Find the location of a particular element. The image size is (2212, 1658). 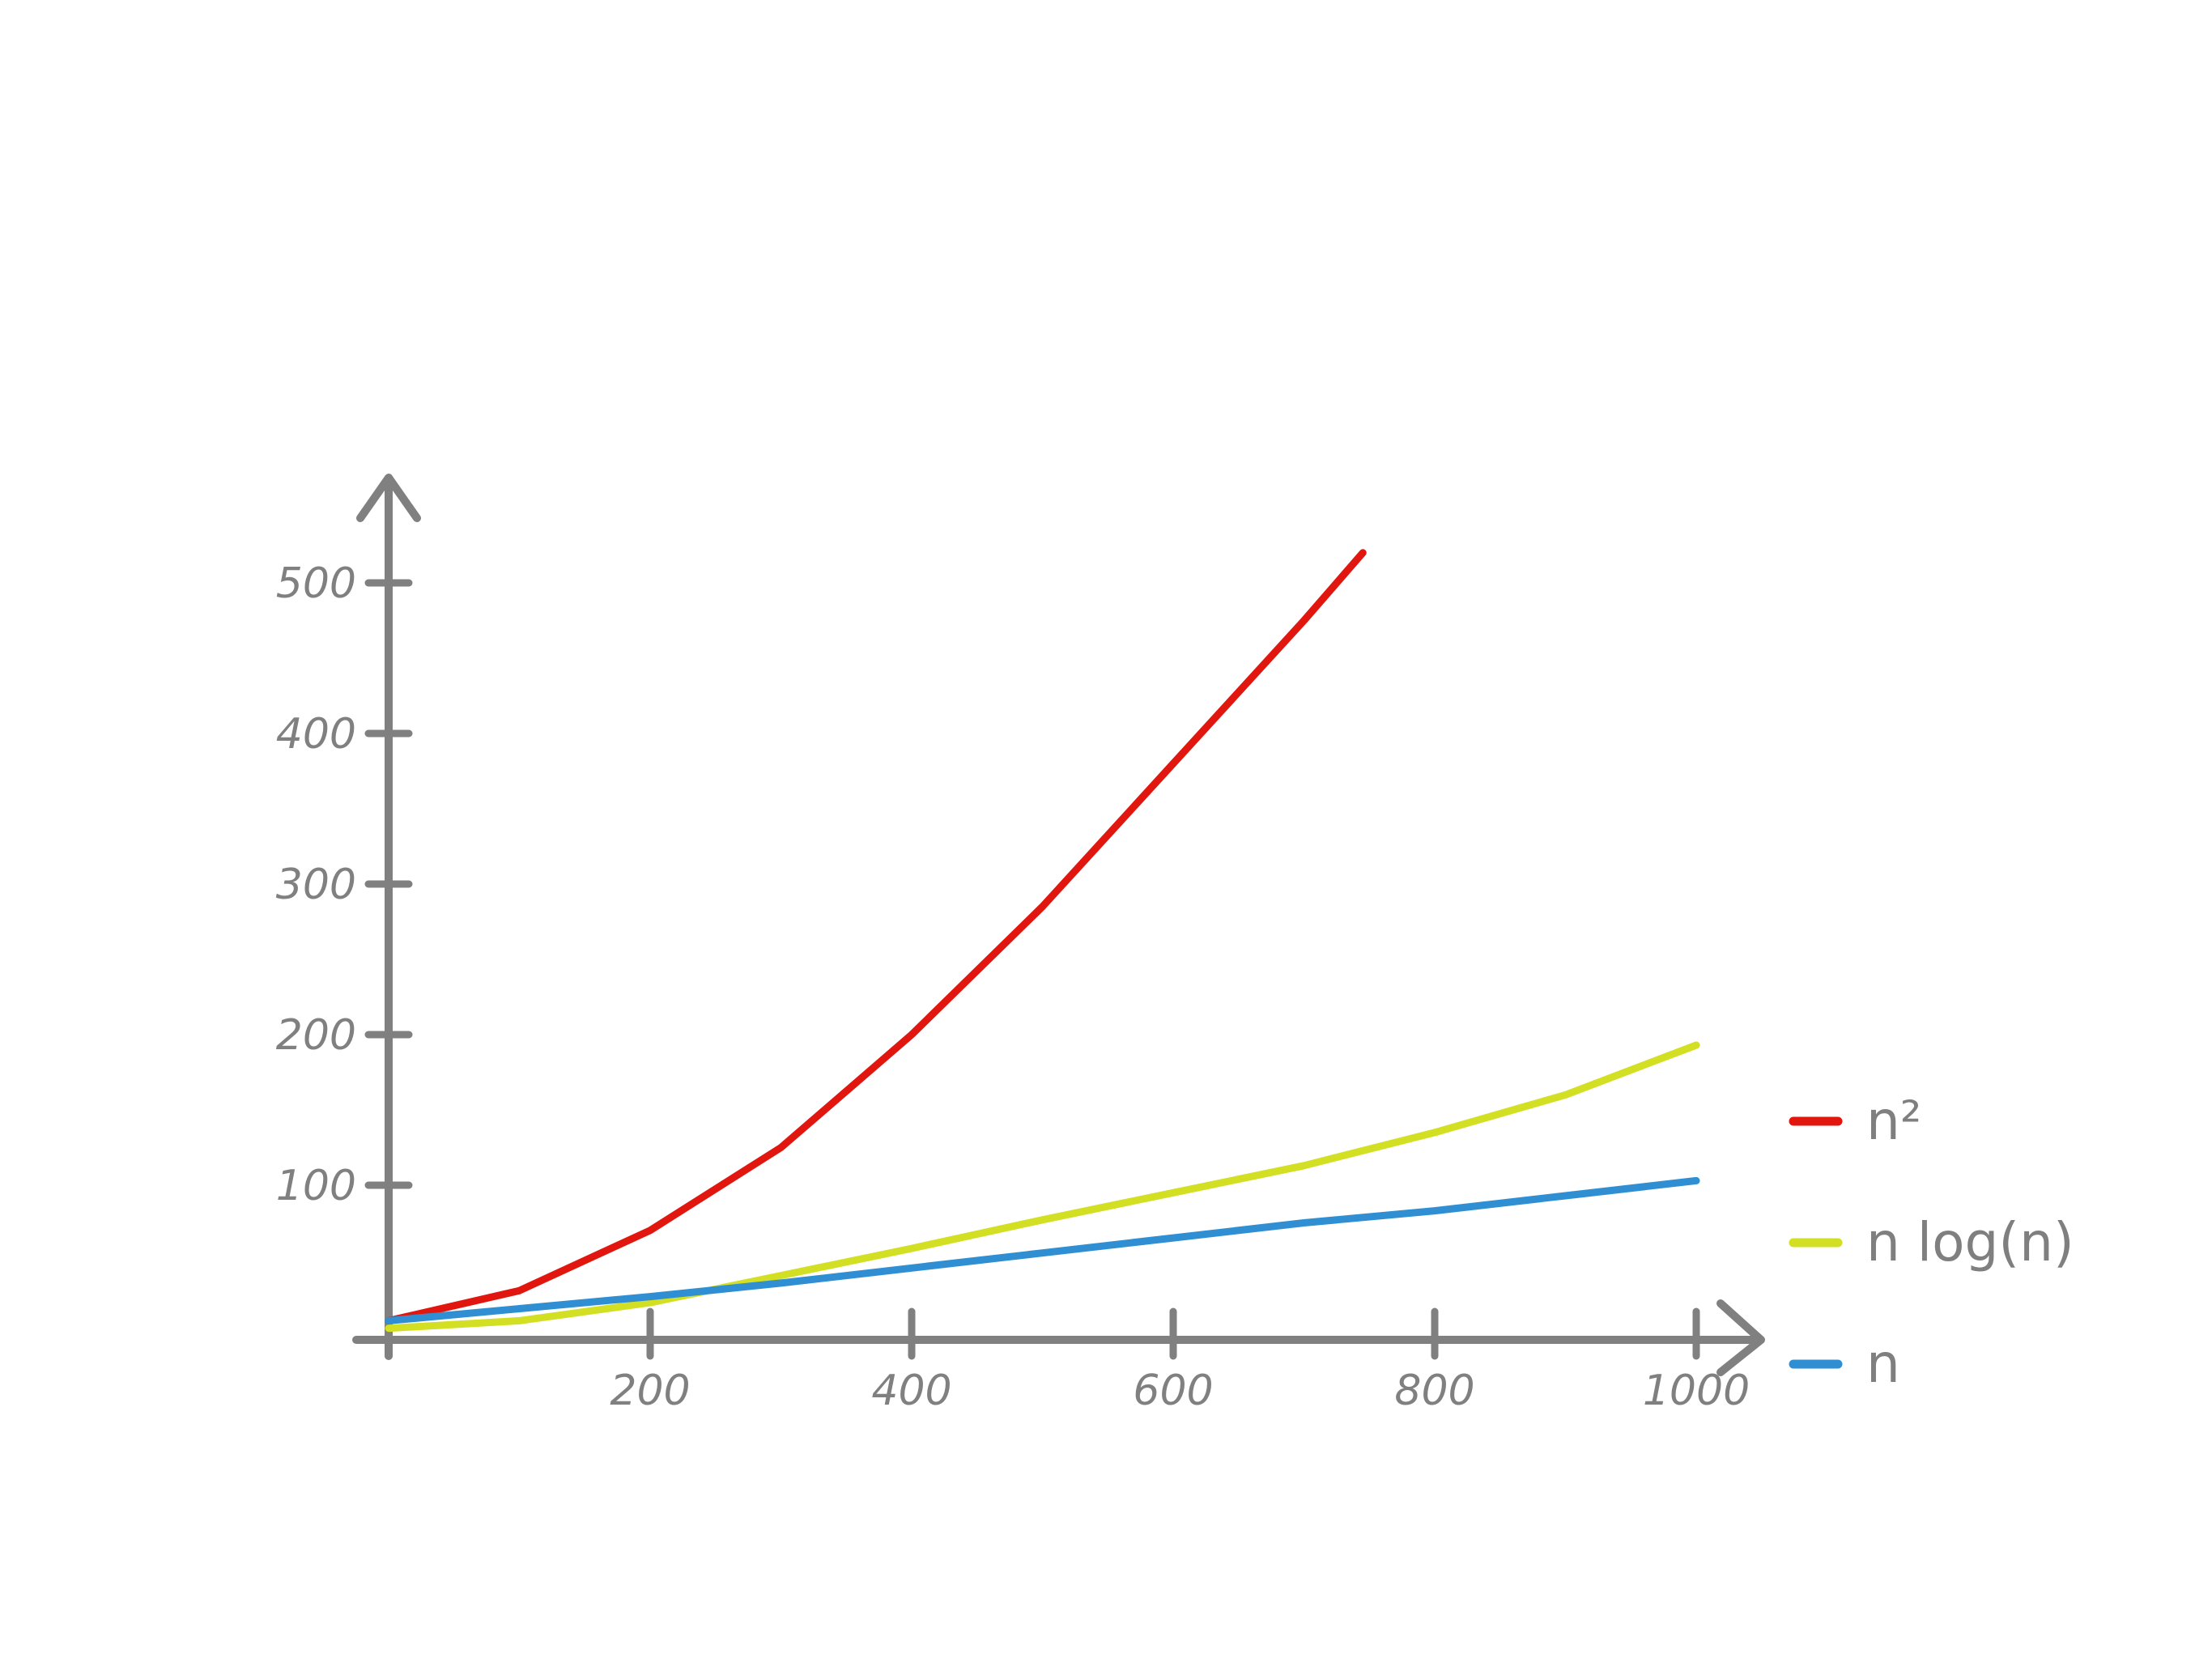

legend-label: n² is located at coordinates (1894, 1121).